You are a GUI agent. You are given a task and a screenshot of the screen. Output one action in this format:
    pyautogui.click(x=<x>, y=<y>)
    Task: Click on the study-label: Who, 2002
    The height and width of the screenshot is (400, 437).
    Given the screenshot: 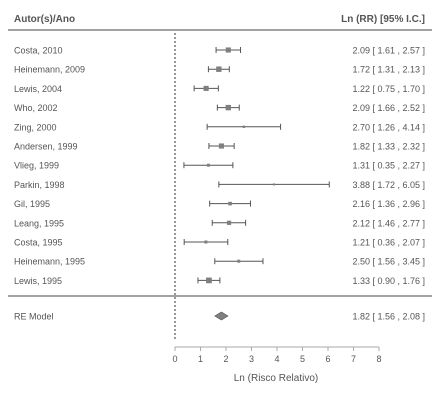 What is the action you would take?
    pyautogui.click(x=36, y=108)
    